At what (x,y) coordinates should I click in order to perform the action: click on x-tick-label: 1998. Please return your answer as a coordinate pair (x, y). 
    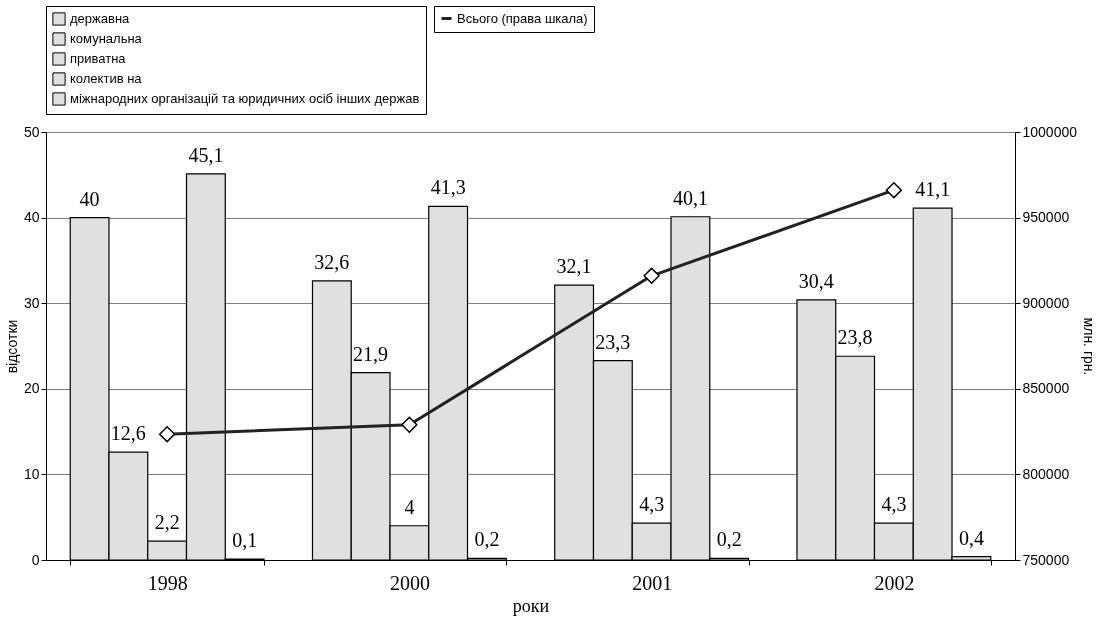
    Looking at the image, I should click on (167, 582).